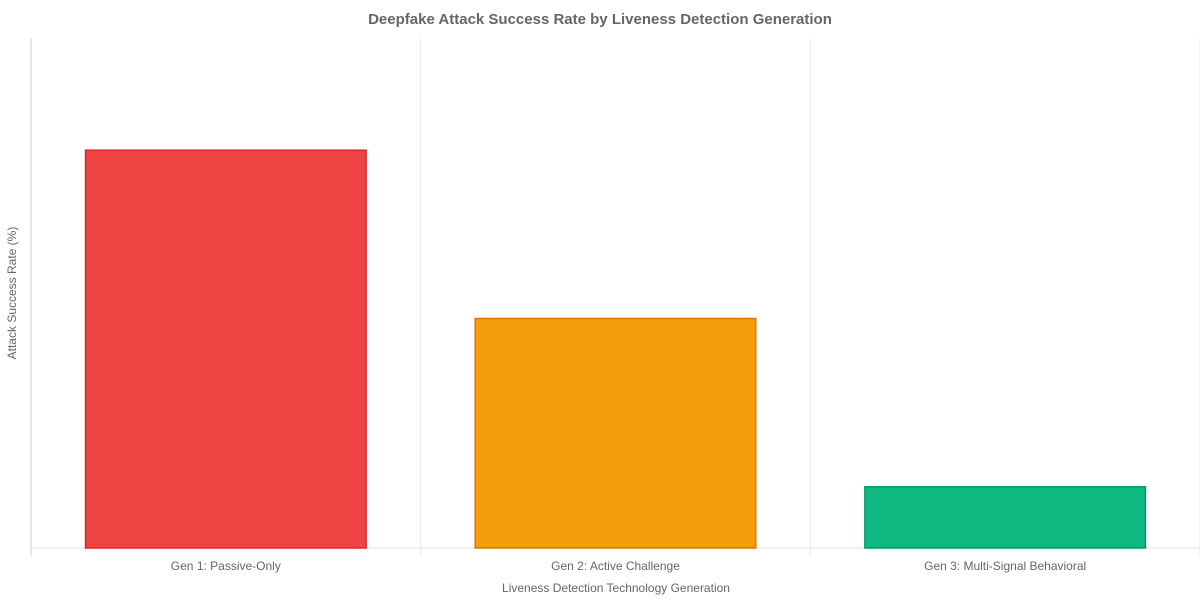 Image resolution: width=1200 pixels, height=600 pixels. Describe the element at coordinates (1005, 566) in the screenshot. I see `x-tick-label: Gen 3: Multi-Signal Behavioral` at that location.